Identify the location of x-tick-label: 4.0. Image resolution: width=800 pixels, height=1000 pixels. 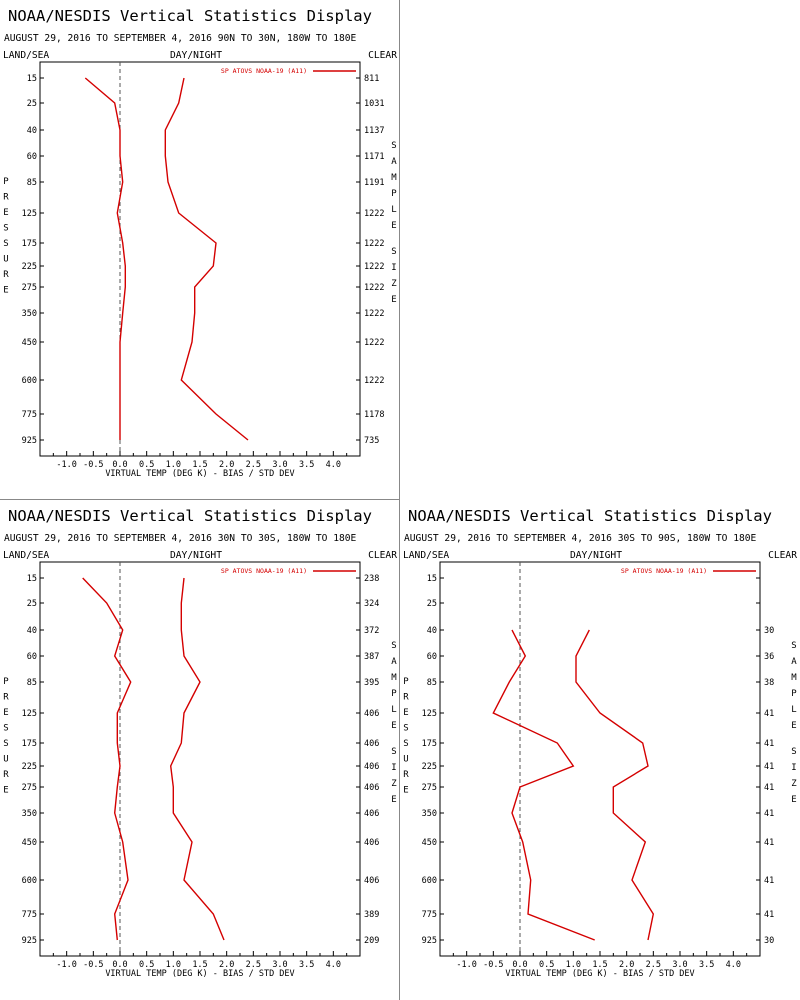
(333, 965).